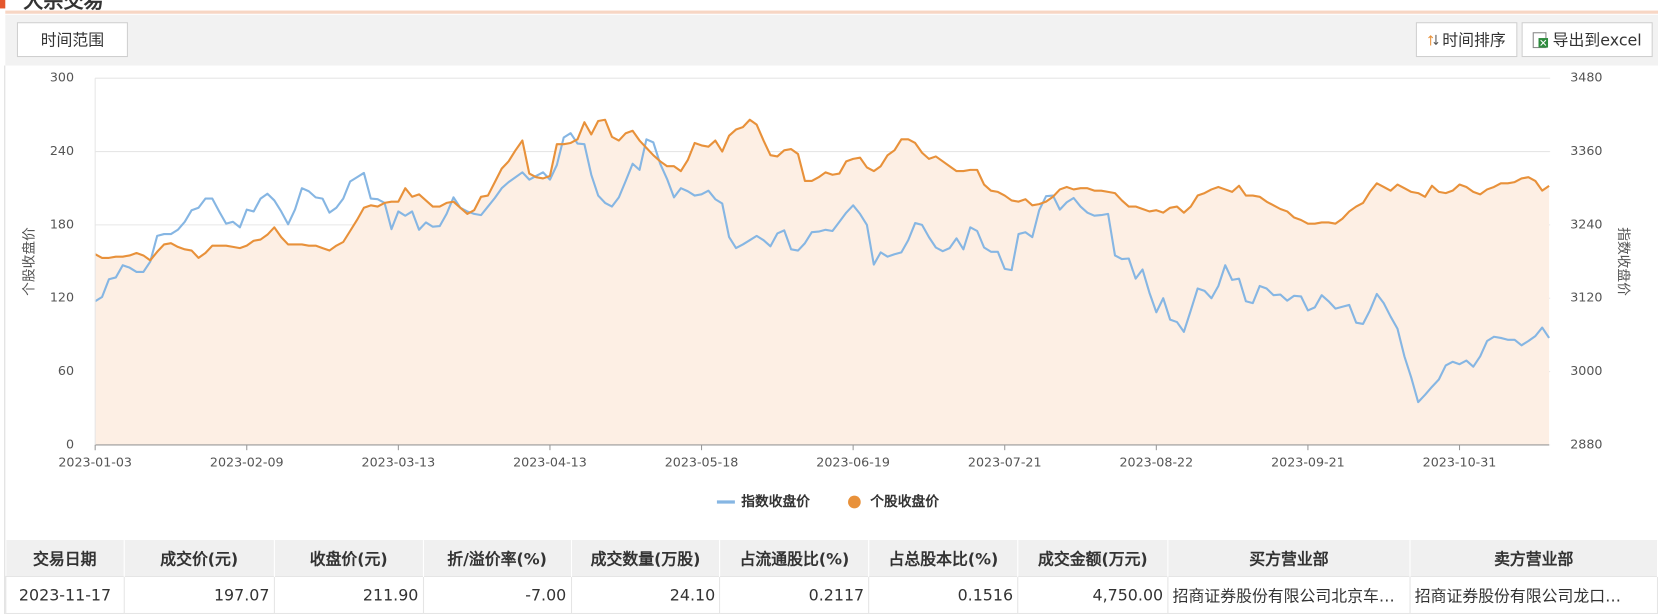 Image resolution: width=1658 pixels, height=614 pixels. What do you see at coordinates (645, 594) in the screenshot?
I see `cell: 24.10` at bounding box center [645, 594].